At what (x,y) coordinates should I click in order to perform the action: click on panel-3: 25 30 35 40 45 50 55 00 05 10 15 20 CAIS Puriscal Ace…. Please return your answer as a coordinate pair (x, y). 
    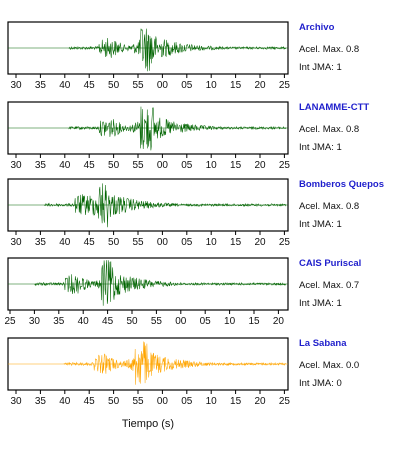
    Looking at the image, I should click on (182, 292).